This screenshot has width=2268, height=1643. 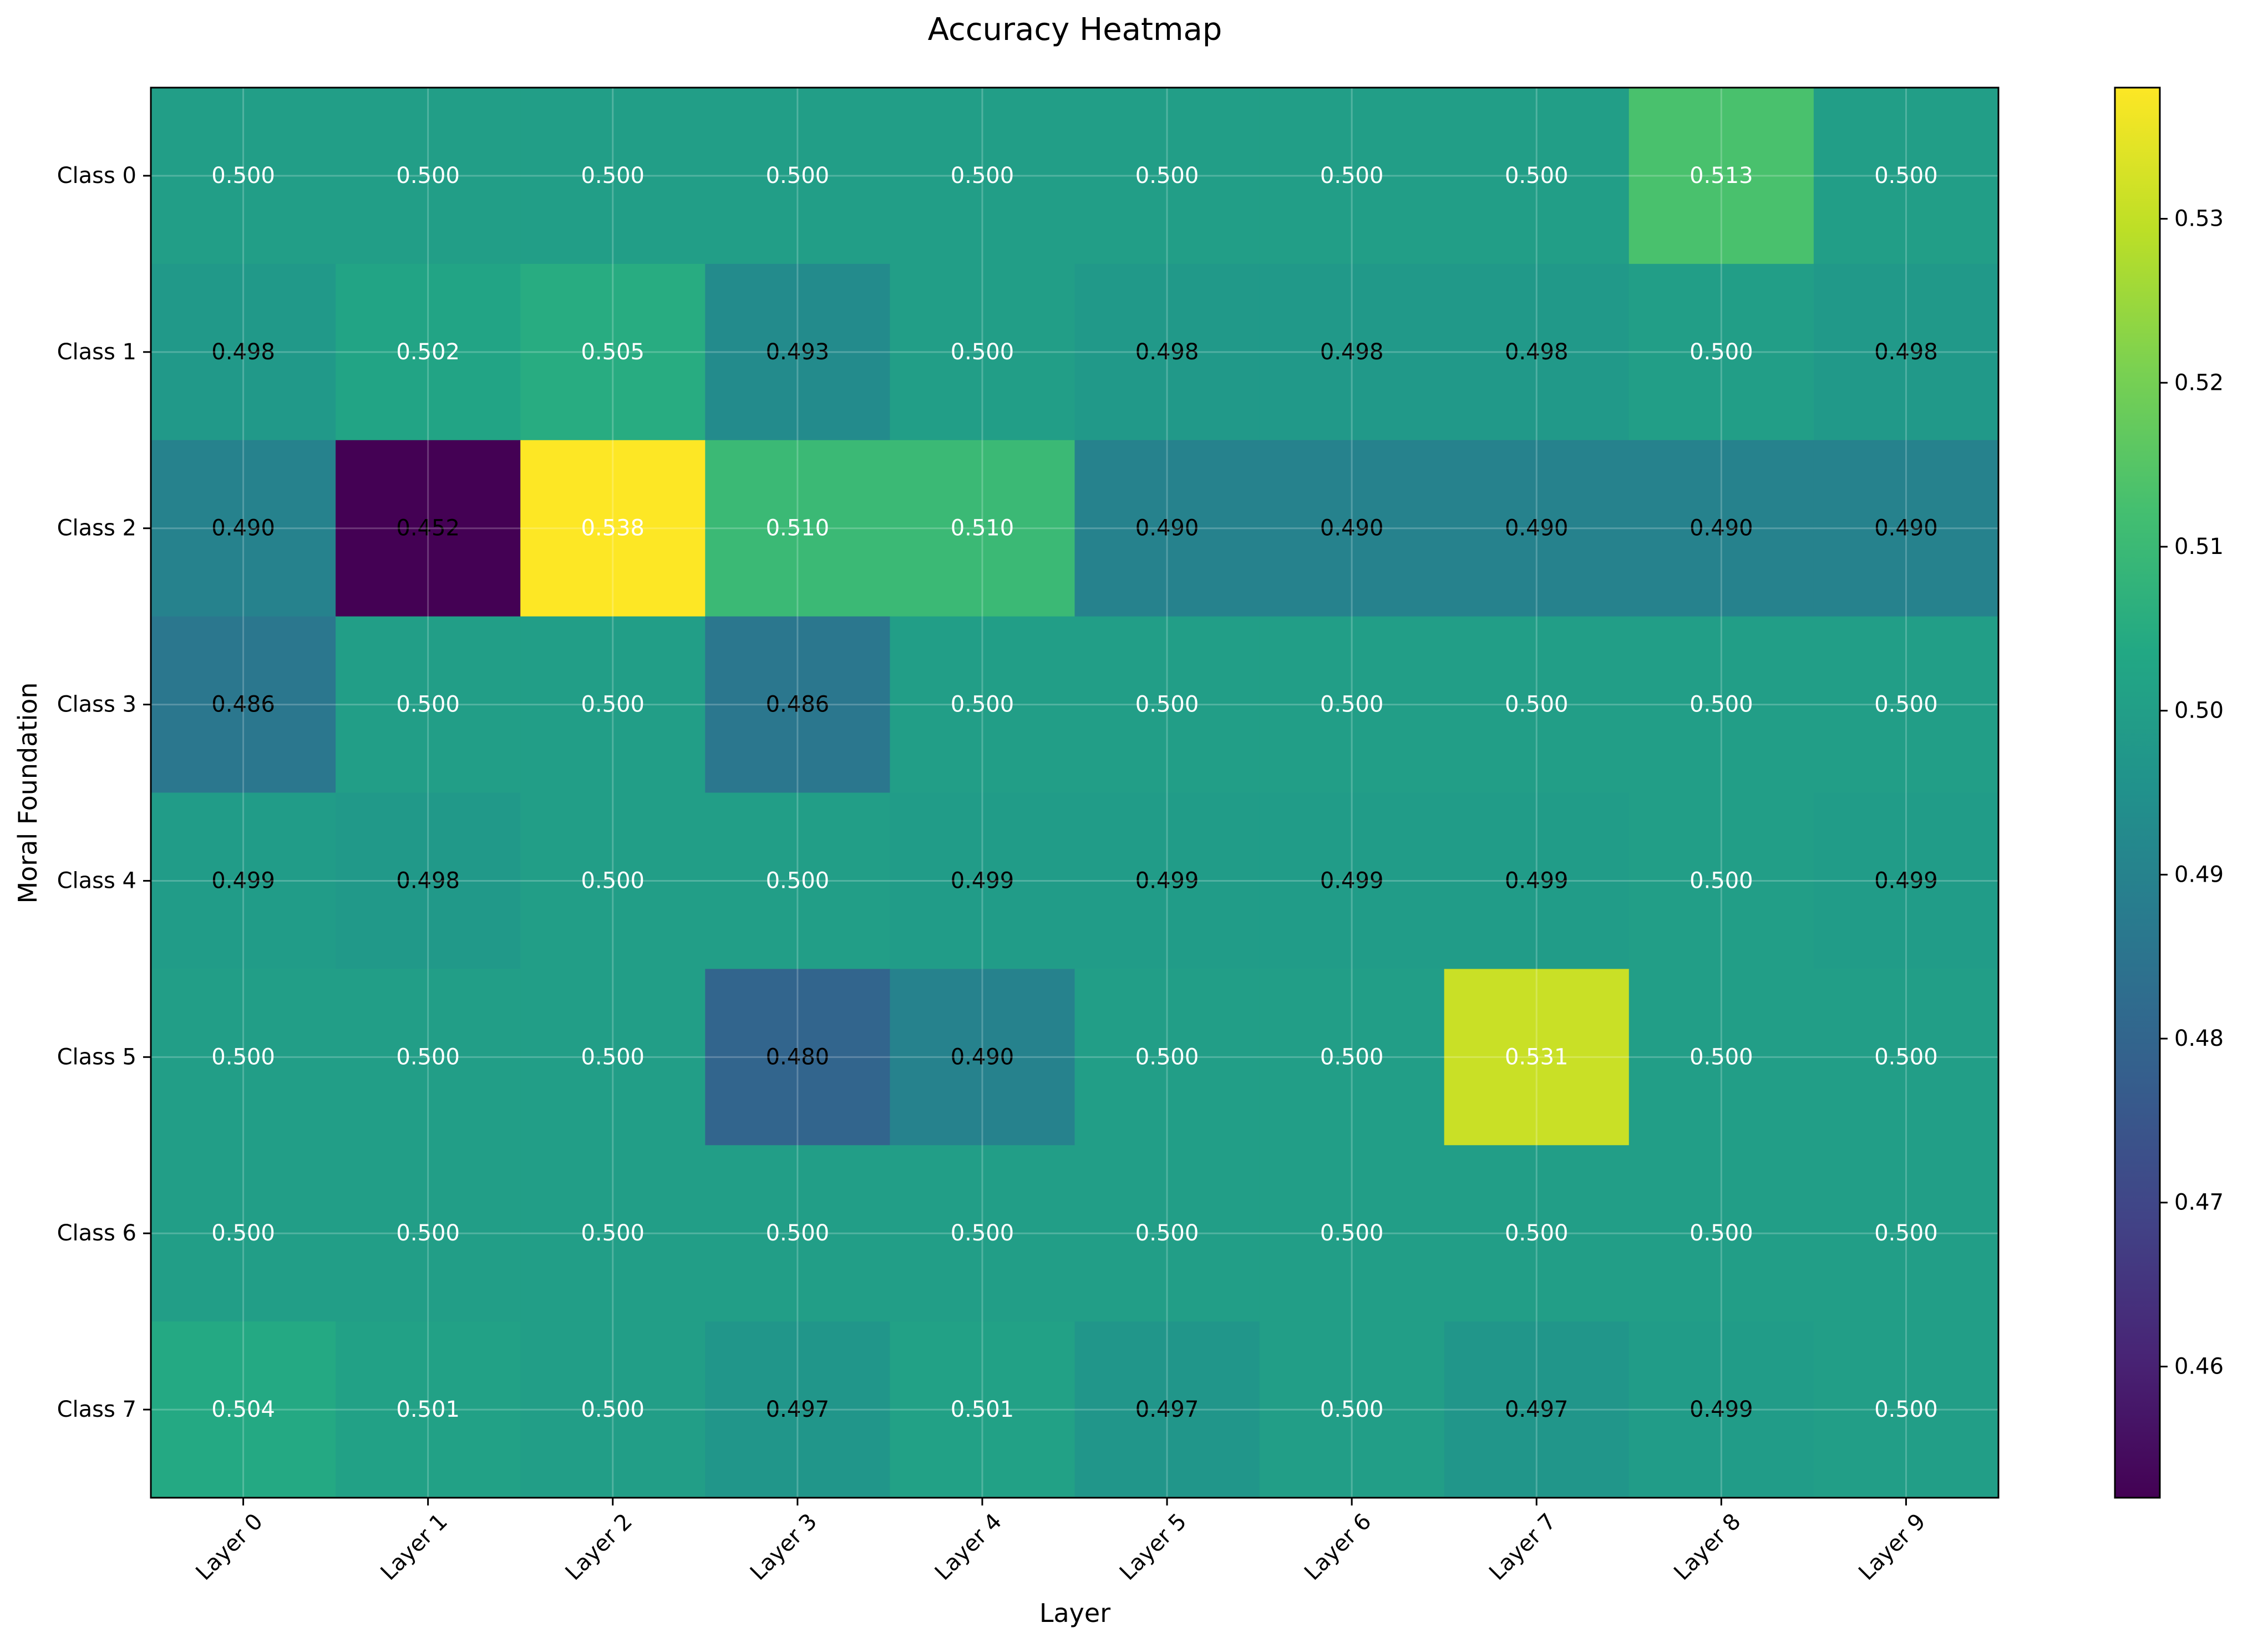 What do you see at coordinates (798, 352) in the screenshot?
I see `cell-value-label: 0.493` at bounding box center [798, 352].